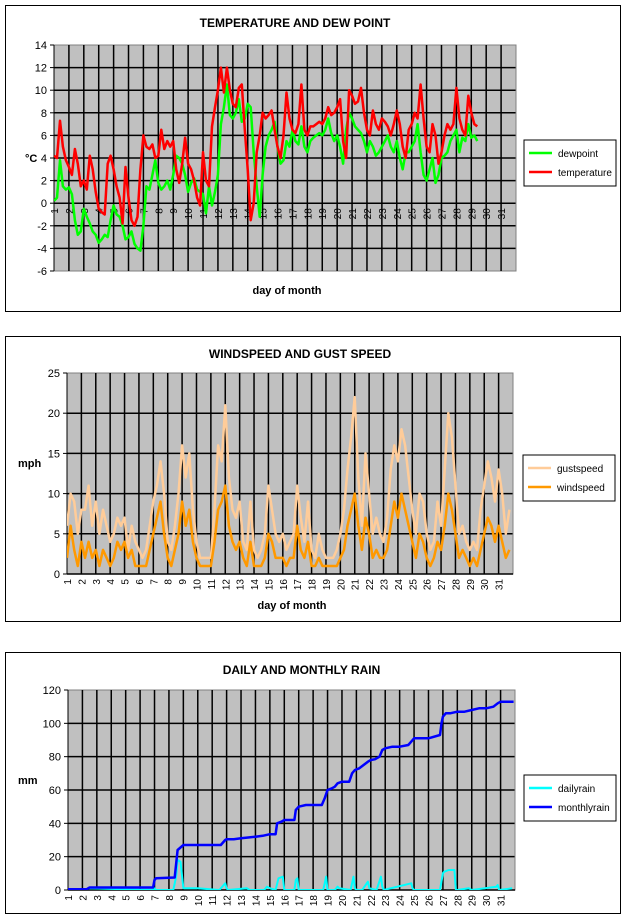  Describe the element at coordinates (580, 469) in the screenshot. I see `legend-label-gustspeed: gustspeed` at that location.